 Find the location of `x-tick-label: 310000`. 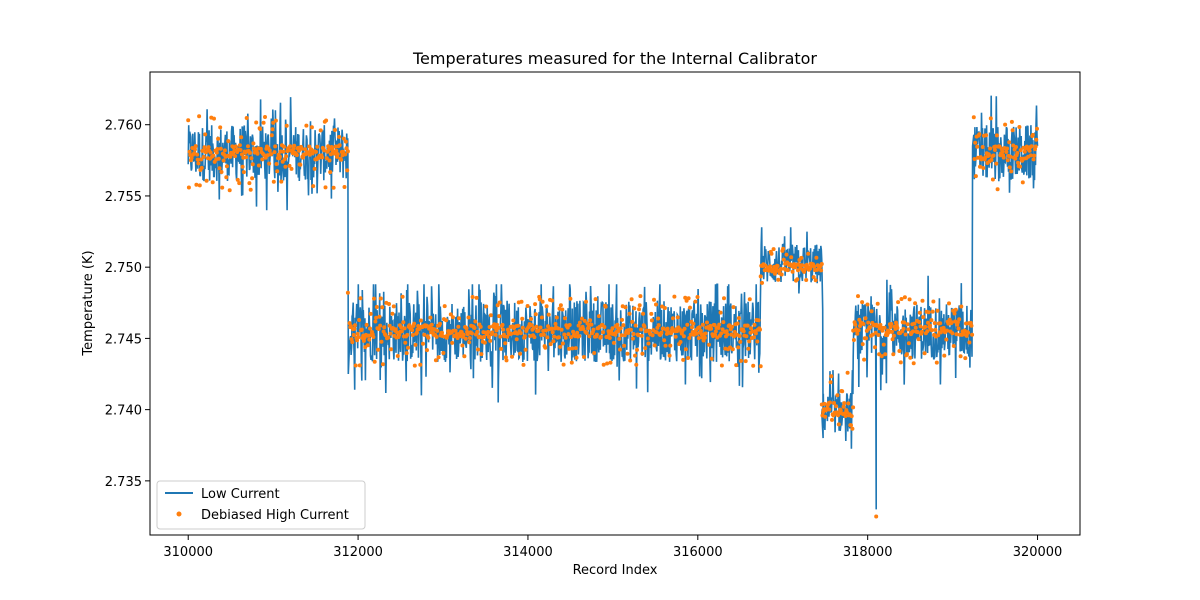

x-tick-label: 310000 is located at coordinates (188, 552).